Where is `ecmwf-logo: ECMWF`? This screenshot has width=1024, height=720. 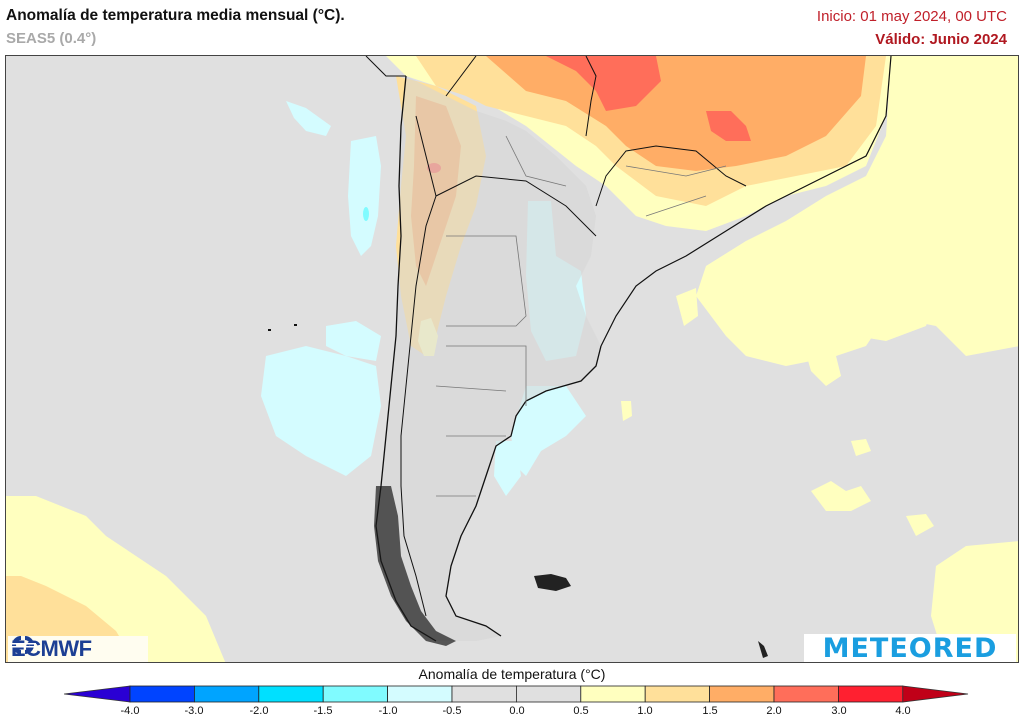
ecmwf-logo: ECMWF is located at coordinates (78, 649).